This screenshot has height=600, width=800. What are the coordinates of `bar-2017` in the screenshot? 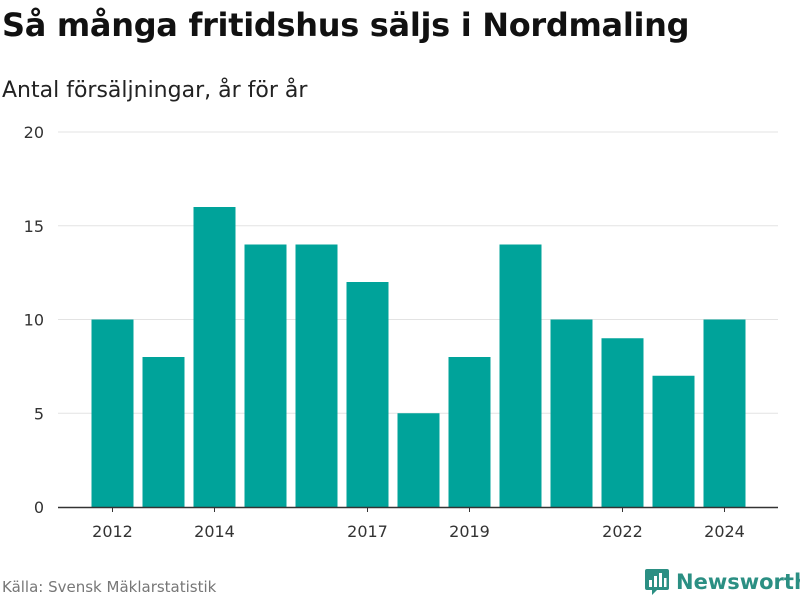 It's located at (367, 394).